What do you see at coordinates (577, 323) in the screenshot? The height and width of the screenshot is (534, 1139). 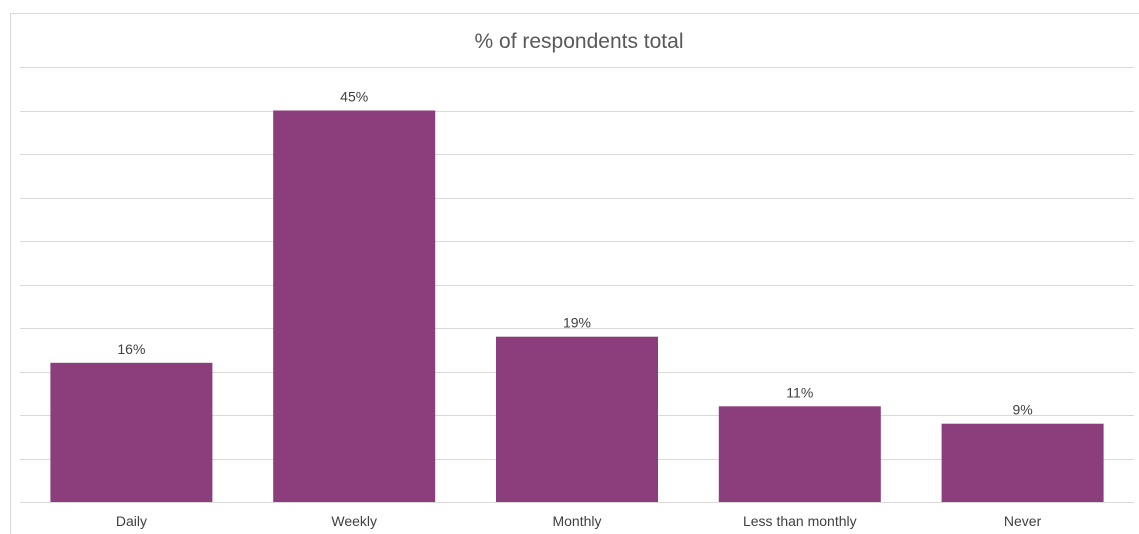 I see `data-label: 19%` at bounding box center [577, 323].